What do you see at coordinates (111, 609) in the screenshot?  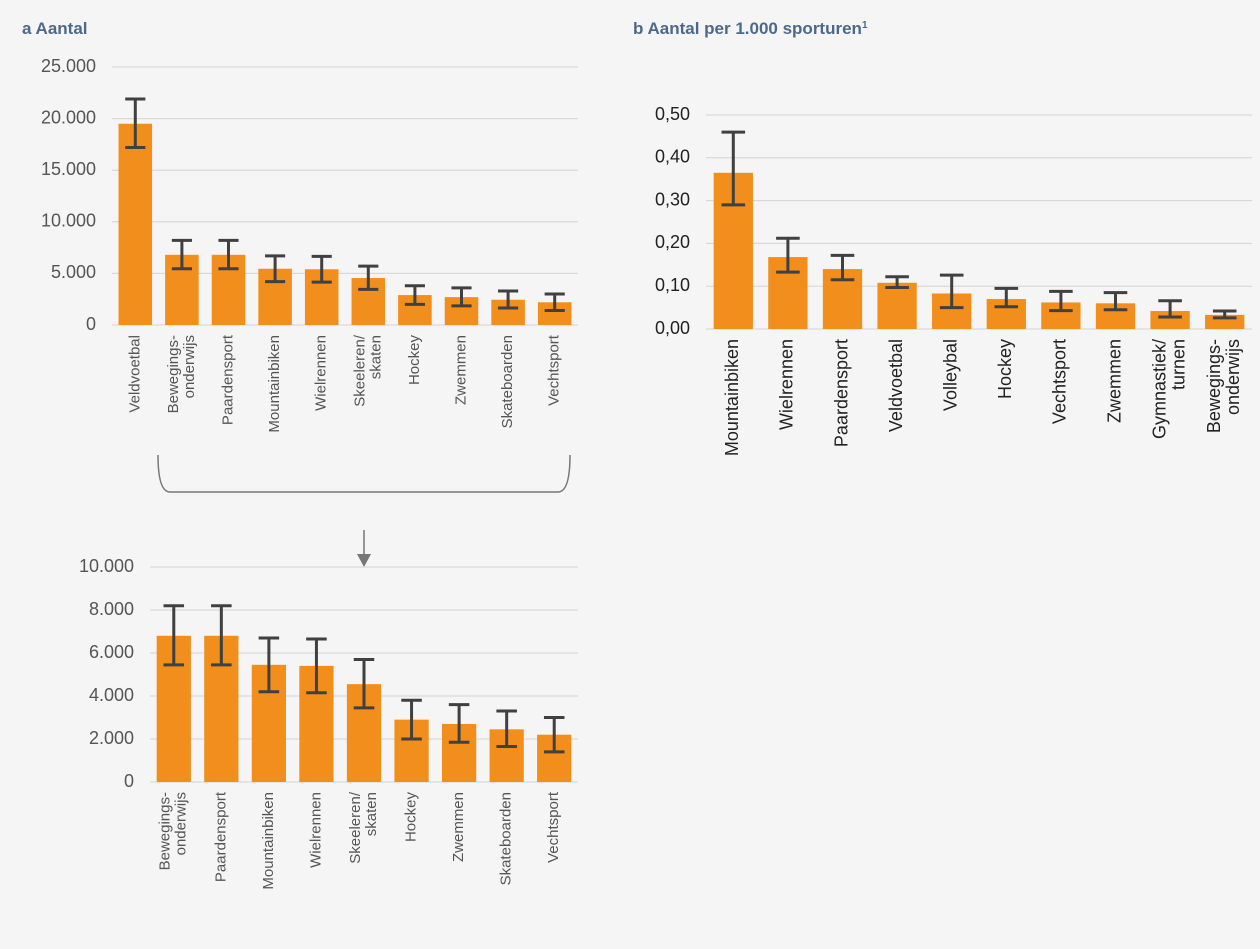 I see `y-tick-label: 8.000` at bounding box center [111, 609].